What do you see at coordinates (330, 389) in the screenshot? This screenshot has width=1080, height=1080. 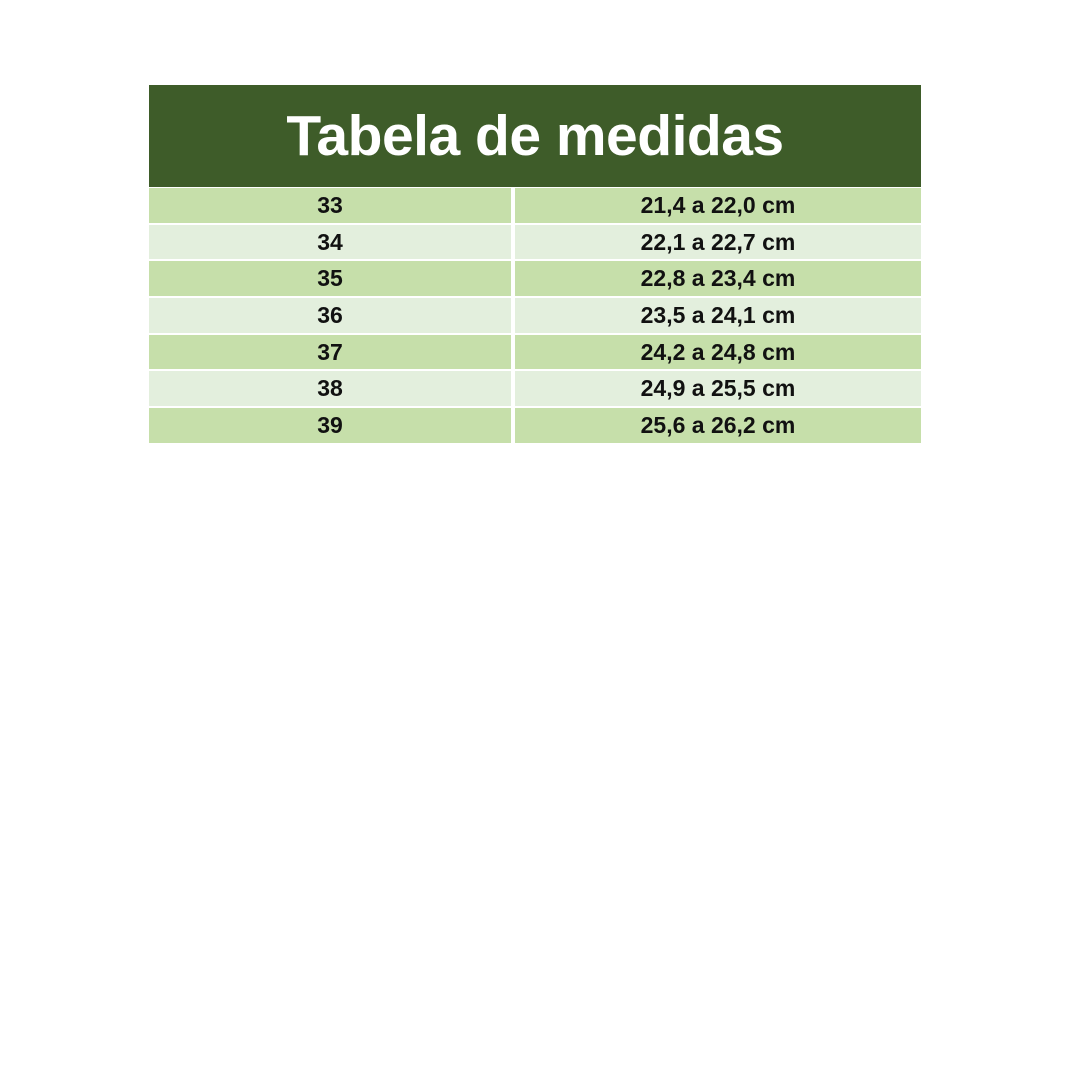 I see `cell-size: 38` at bounding box center [330, 389].